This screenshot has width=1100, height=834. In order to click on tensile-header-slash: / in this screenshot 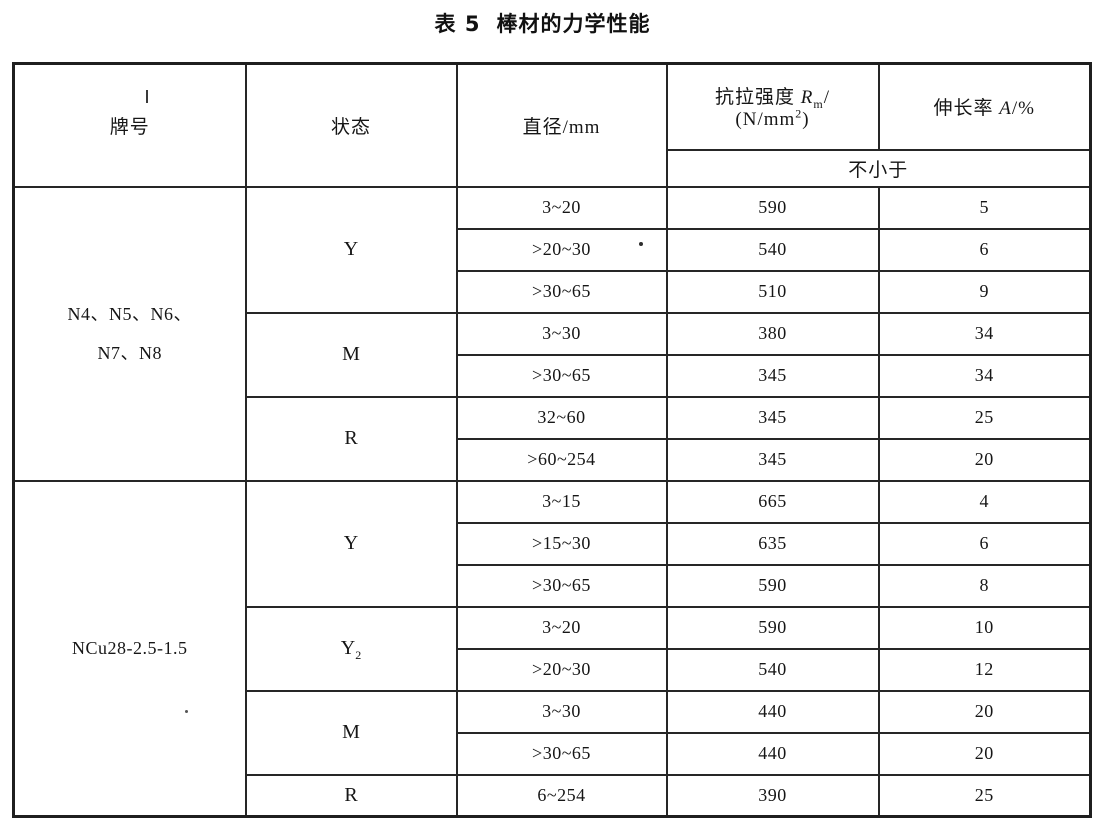, I will do `click(826, 98)`.